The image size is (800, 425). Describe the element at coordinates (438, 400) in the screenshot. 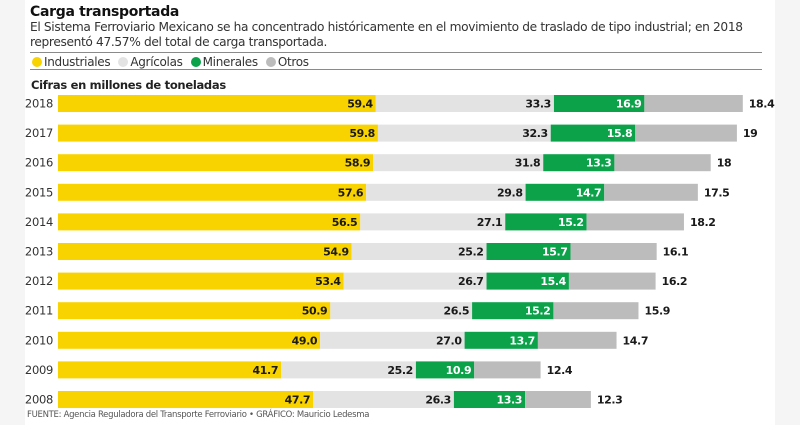

I see `value-label-agricolas: 26.3` at that location.